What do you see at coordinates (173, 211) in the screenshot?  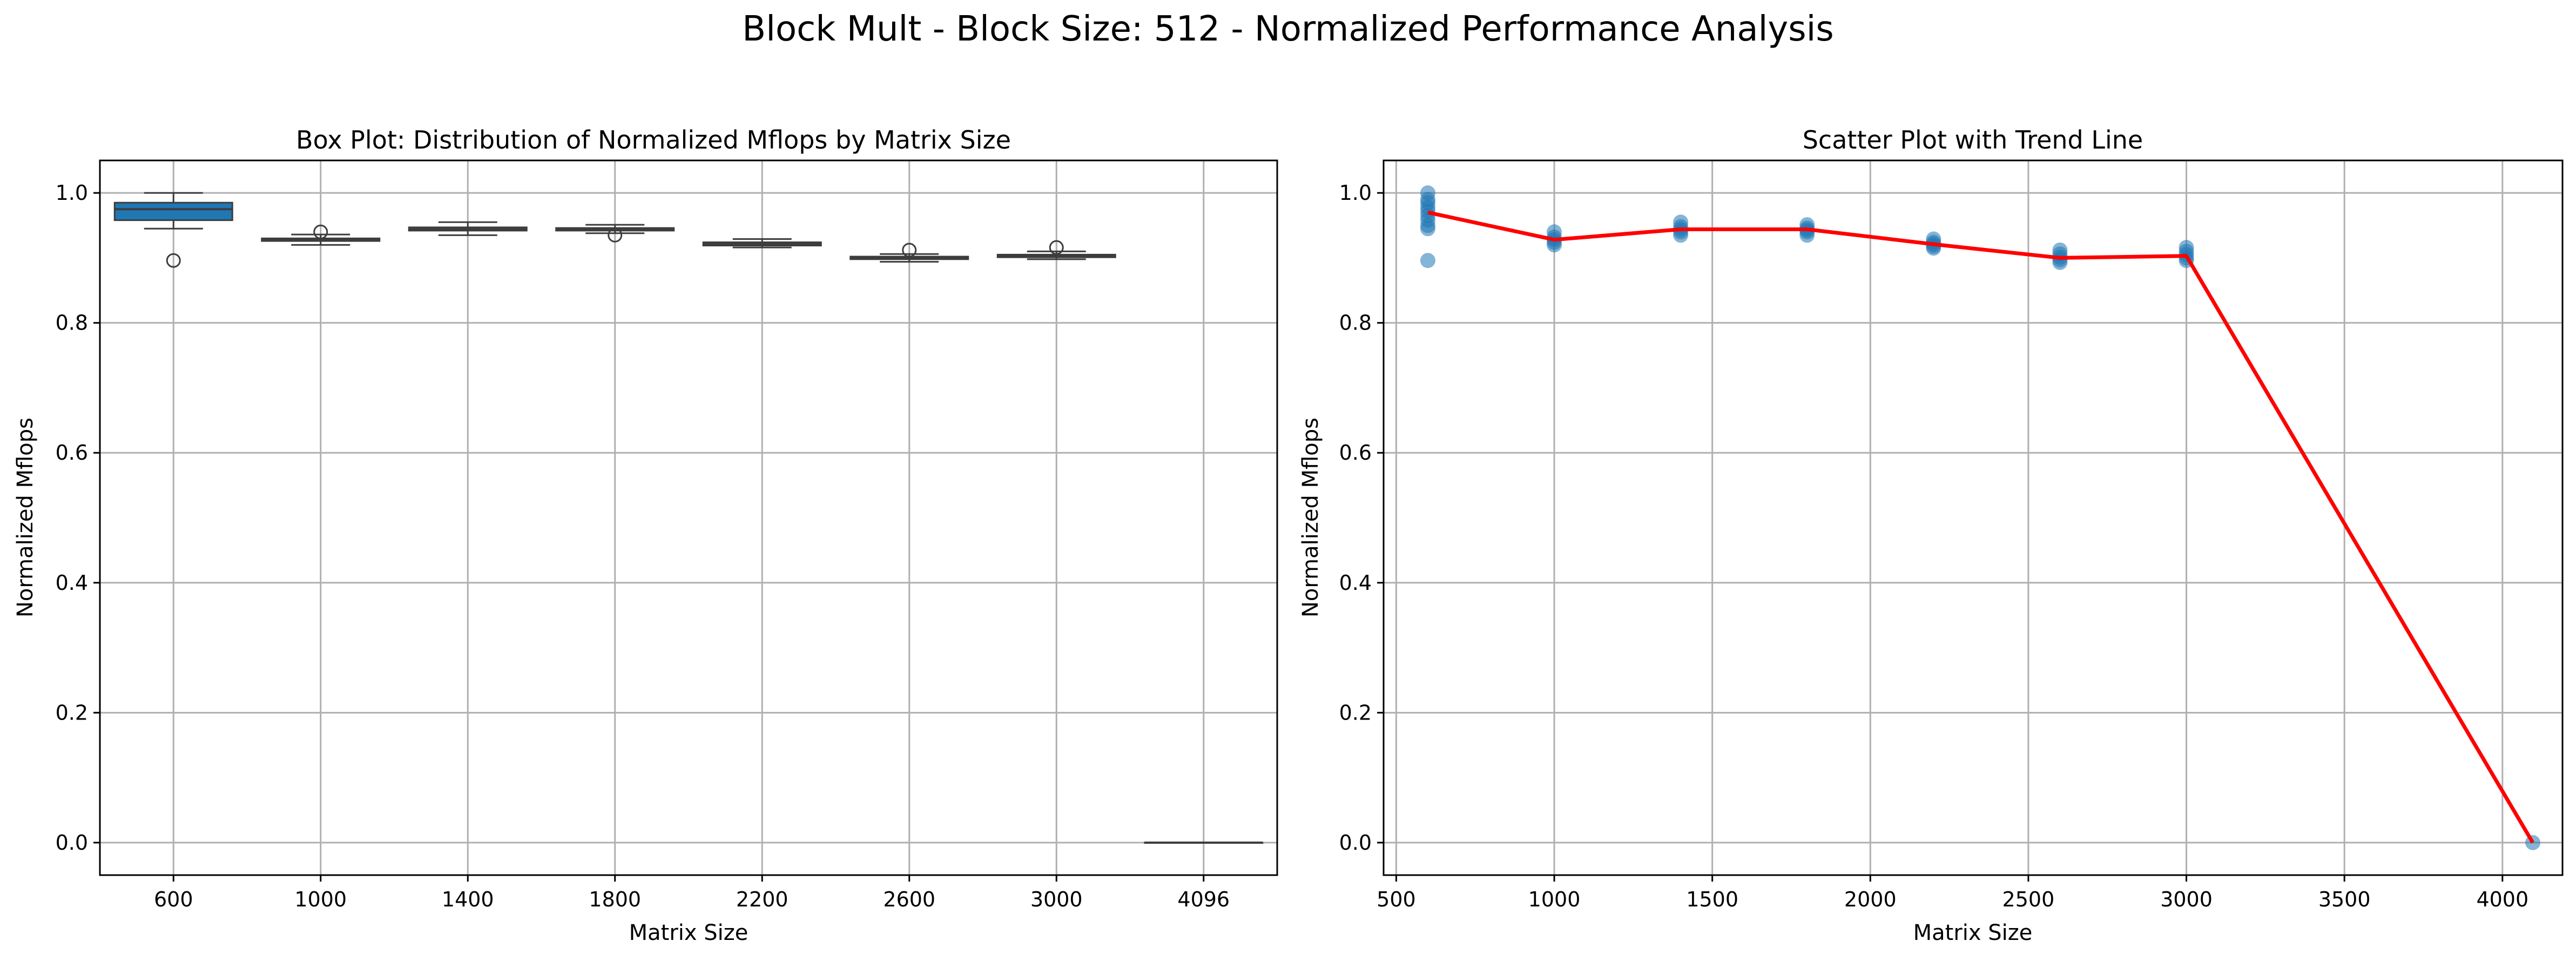 I see `box-iqr` at bounding box center [173, 211].